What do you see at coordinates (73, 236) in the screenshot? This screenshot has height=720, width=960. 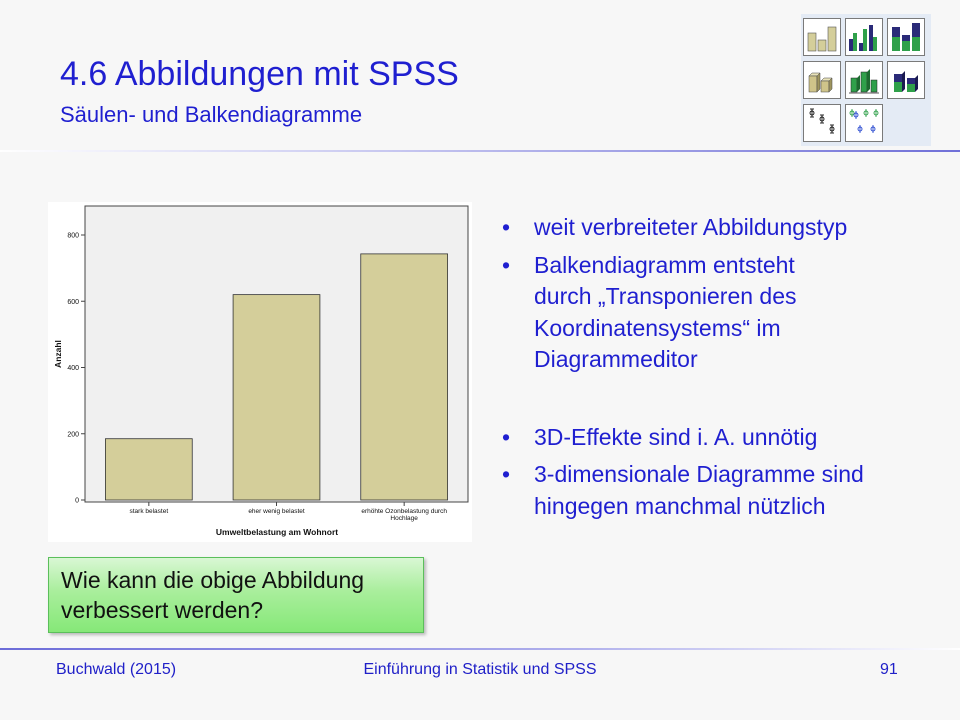 I see `y-tick-label: 800` at bounding box center [73, 236].